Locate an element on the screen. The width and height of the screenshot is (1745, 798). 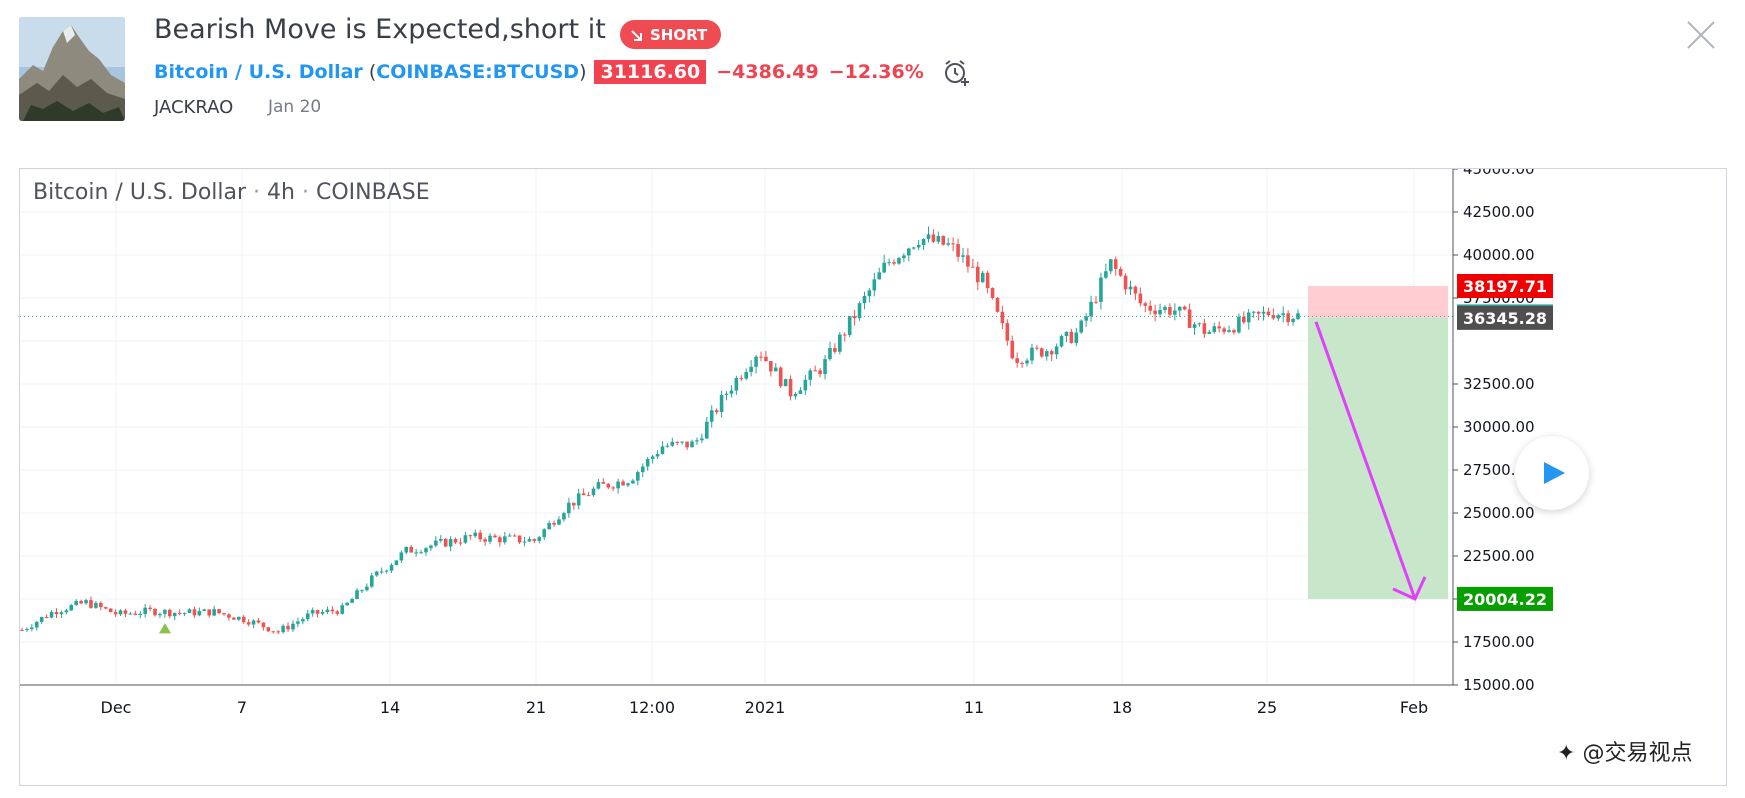
symbol-name-link: Bitcoin / U.S. Dollar is located at coordinates (258, 72).